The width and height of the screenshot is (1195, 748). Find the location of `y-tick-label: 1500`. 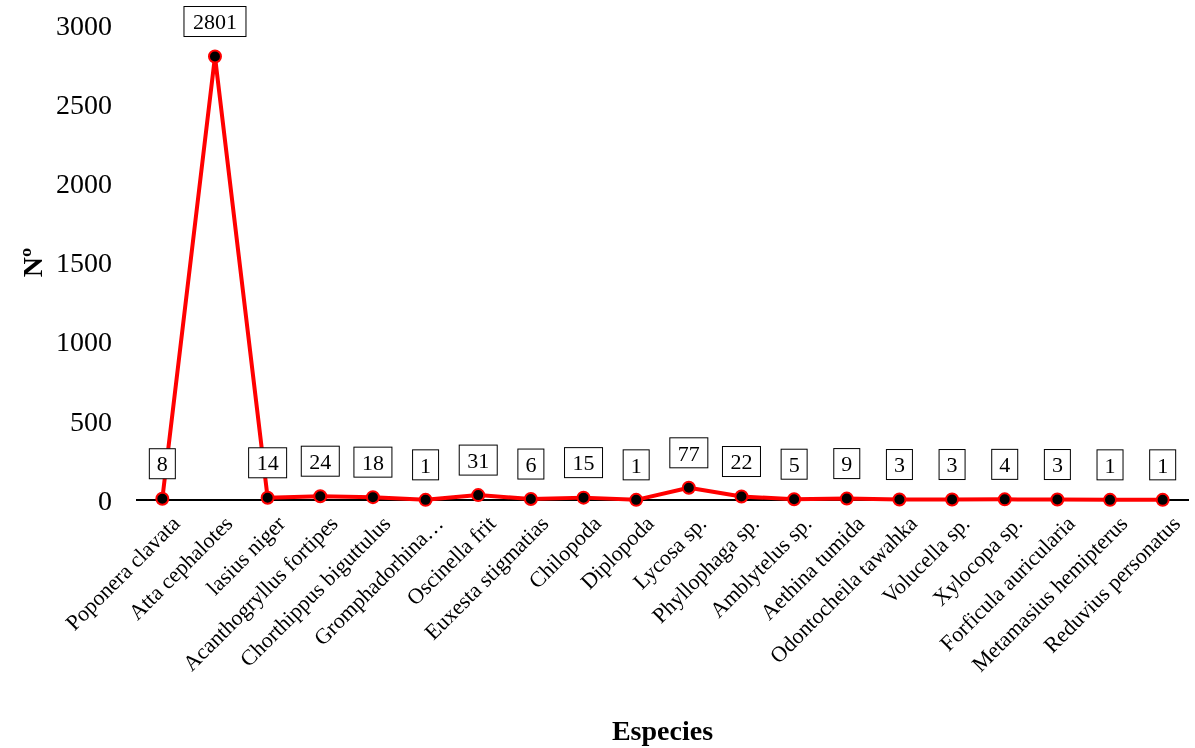

y-tick-label: 1500 is located at coordinates (84, 263).